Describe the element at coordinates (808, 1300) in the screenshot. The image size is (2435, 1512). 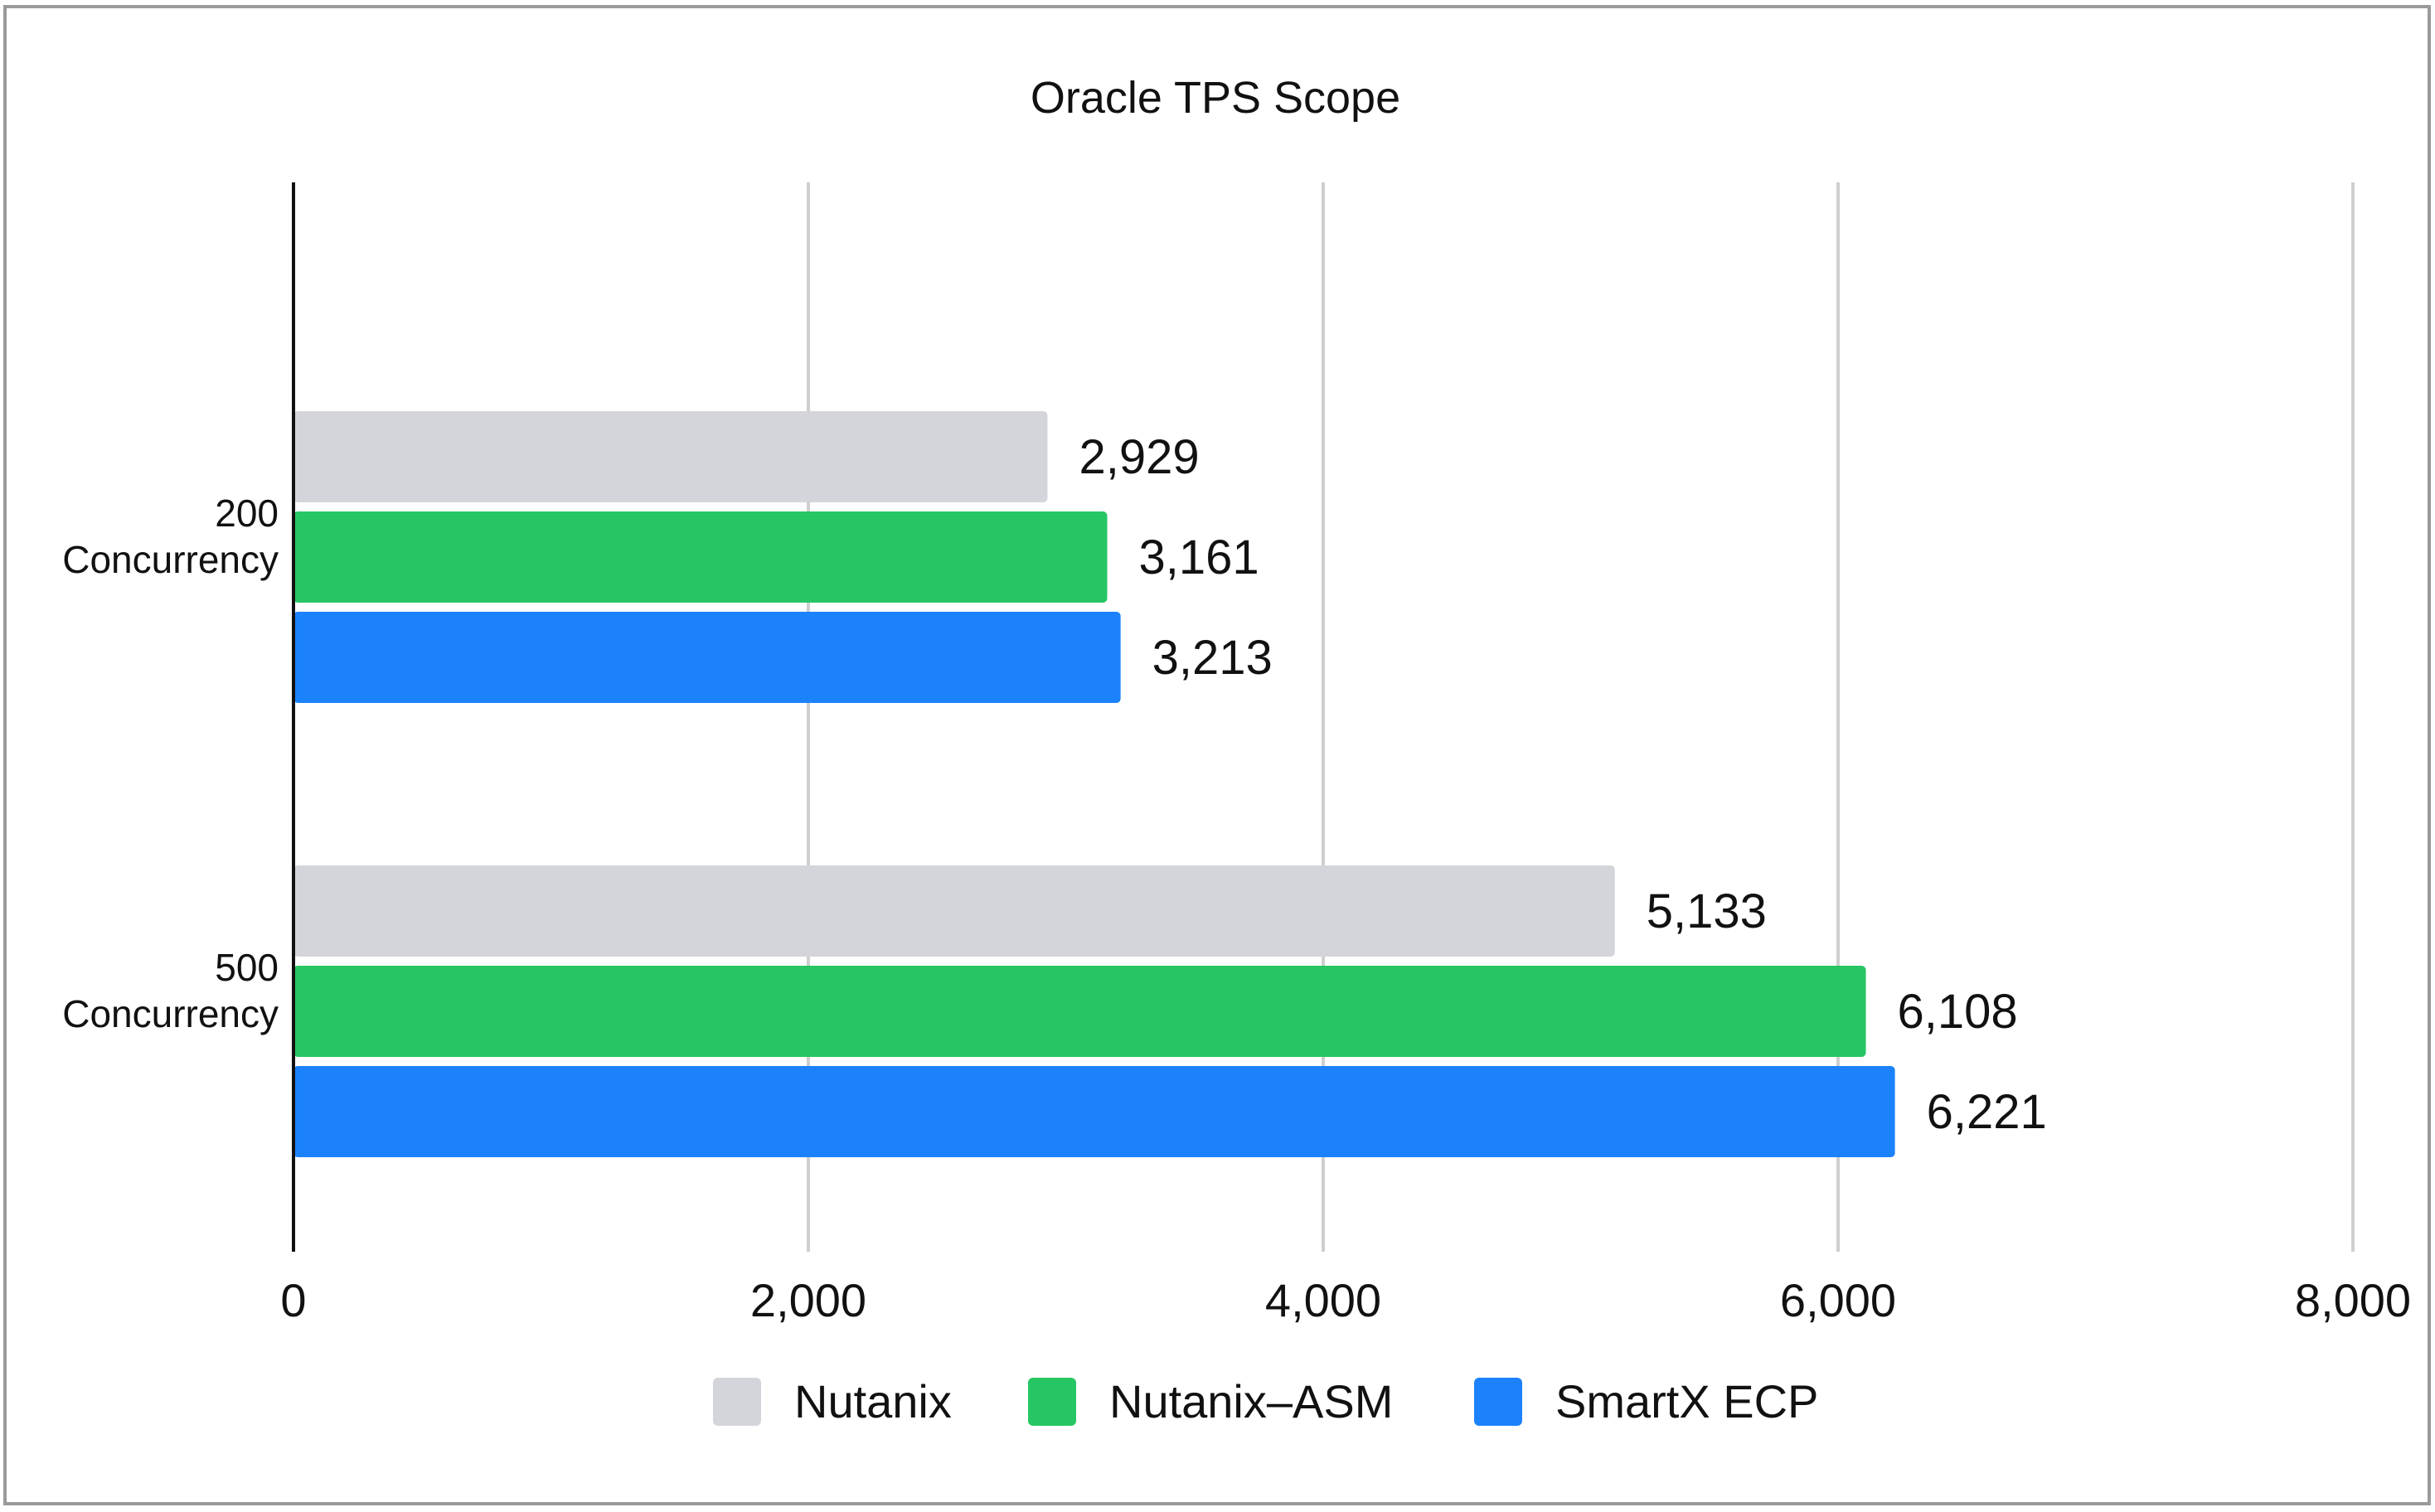
I see `x-tick-label: 2,000` at that location.